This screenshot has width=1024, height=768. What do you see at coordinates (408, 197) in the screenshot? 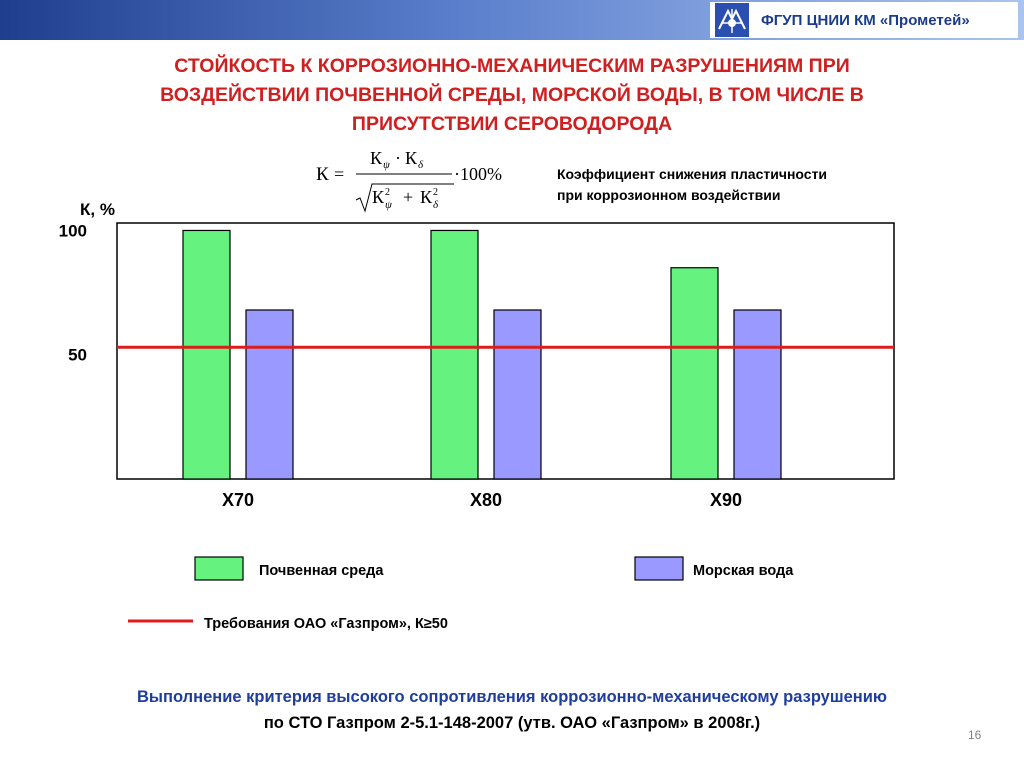
I see `formula-plus: +` at bounding box center [408, 197].